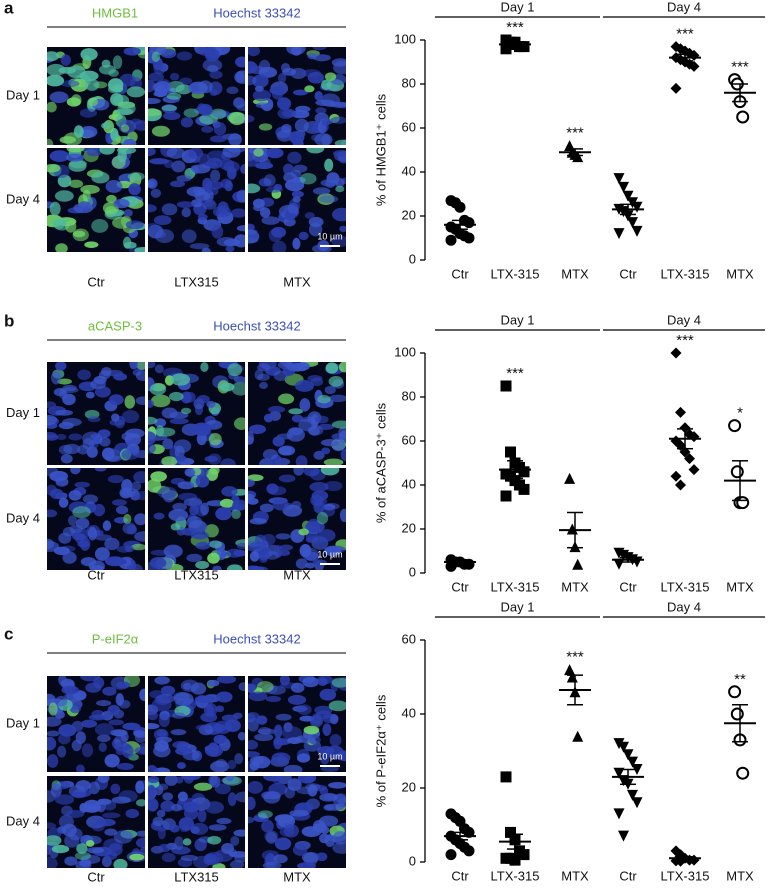  What do you see at coordinates (115, 12) in the screenshot?
I see `stain-label: HMGB1` at bounding box center [115, 12].